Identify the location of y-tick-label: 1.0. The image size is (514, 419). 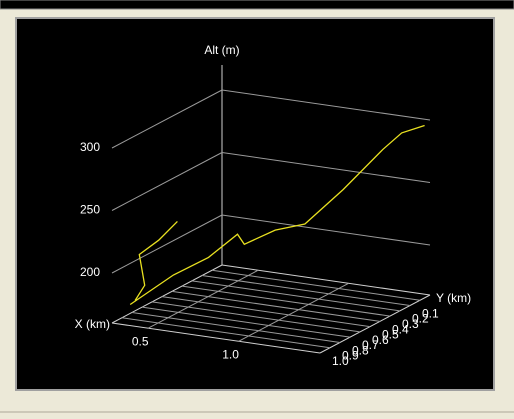
(340, 361).